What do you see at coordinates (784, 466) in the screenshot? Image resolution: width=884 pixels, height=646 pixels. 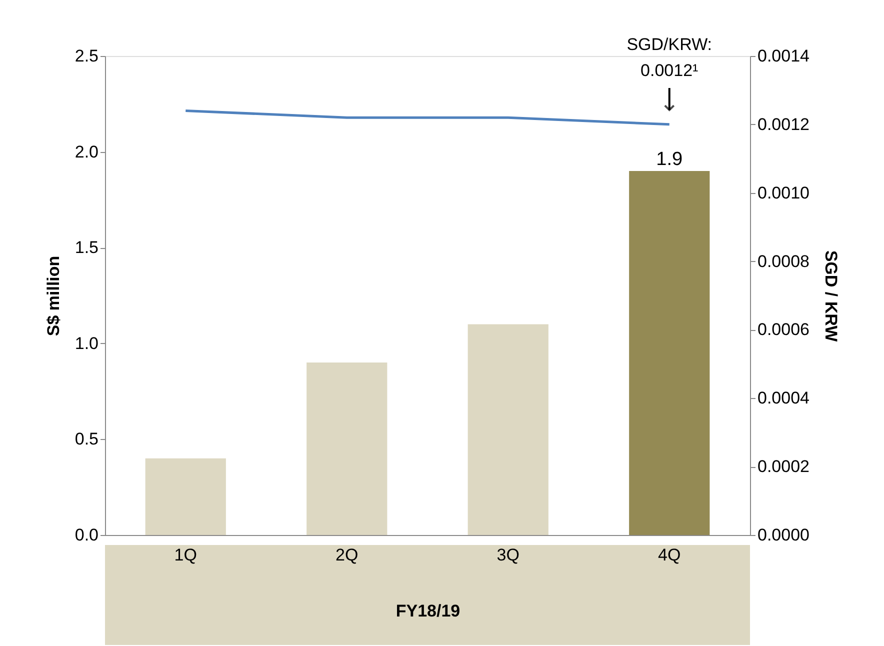 I see `y2-tick-label: 0.0002` at bounding box center [784, 466].